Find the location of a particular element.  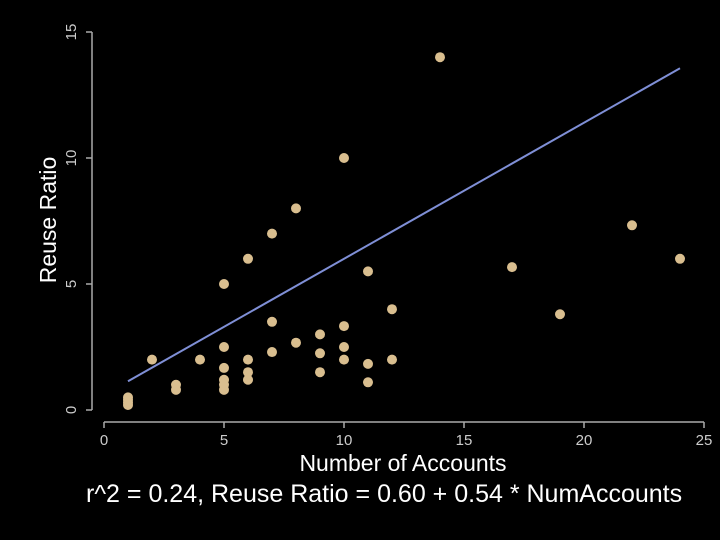

y-tick-label: 5 is located at coordinates (71, 284).